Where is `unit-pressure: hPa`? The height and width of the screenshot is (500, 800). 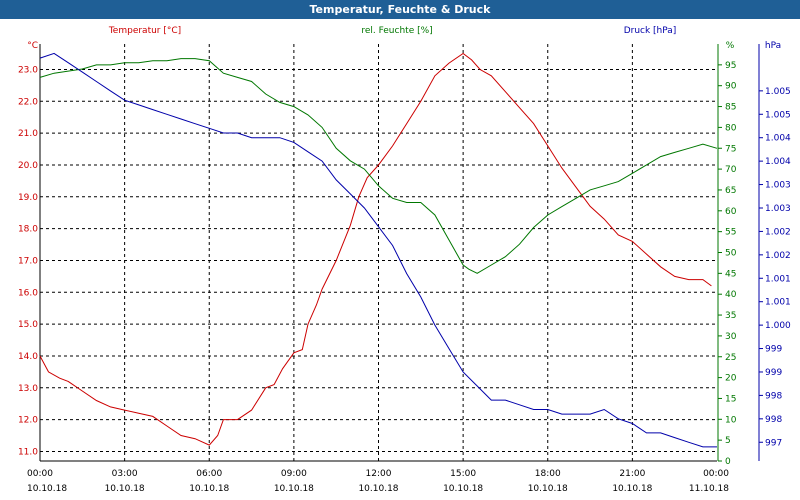
unit-pressure: hPa is located at coordinates (773, 46).